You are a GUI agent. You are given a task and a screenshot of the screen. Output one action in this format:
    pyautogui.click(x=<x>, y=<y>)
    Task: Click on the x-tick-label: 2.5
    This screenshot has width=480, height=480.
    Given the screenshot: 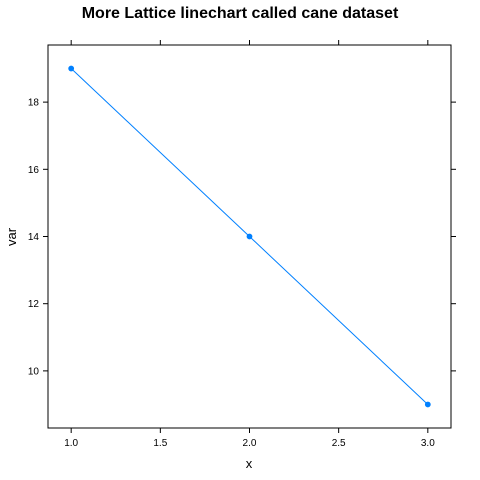 What is the action you would take?
    pyautogui.click(x=339, y=443)
    